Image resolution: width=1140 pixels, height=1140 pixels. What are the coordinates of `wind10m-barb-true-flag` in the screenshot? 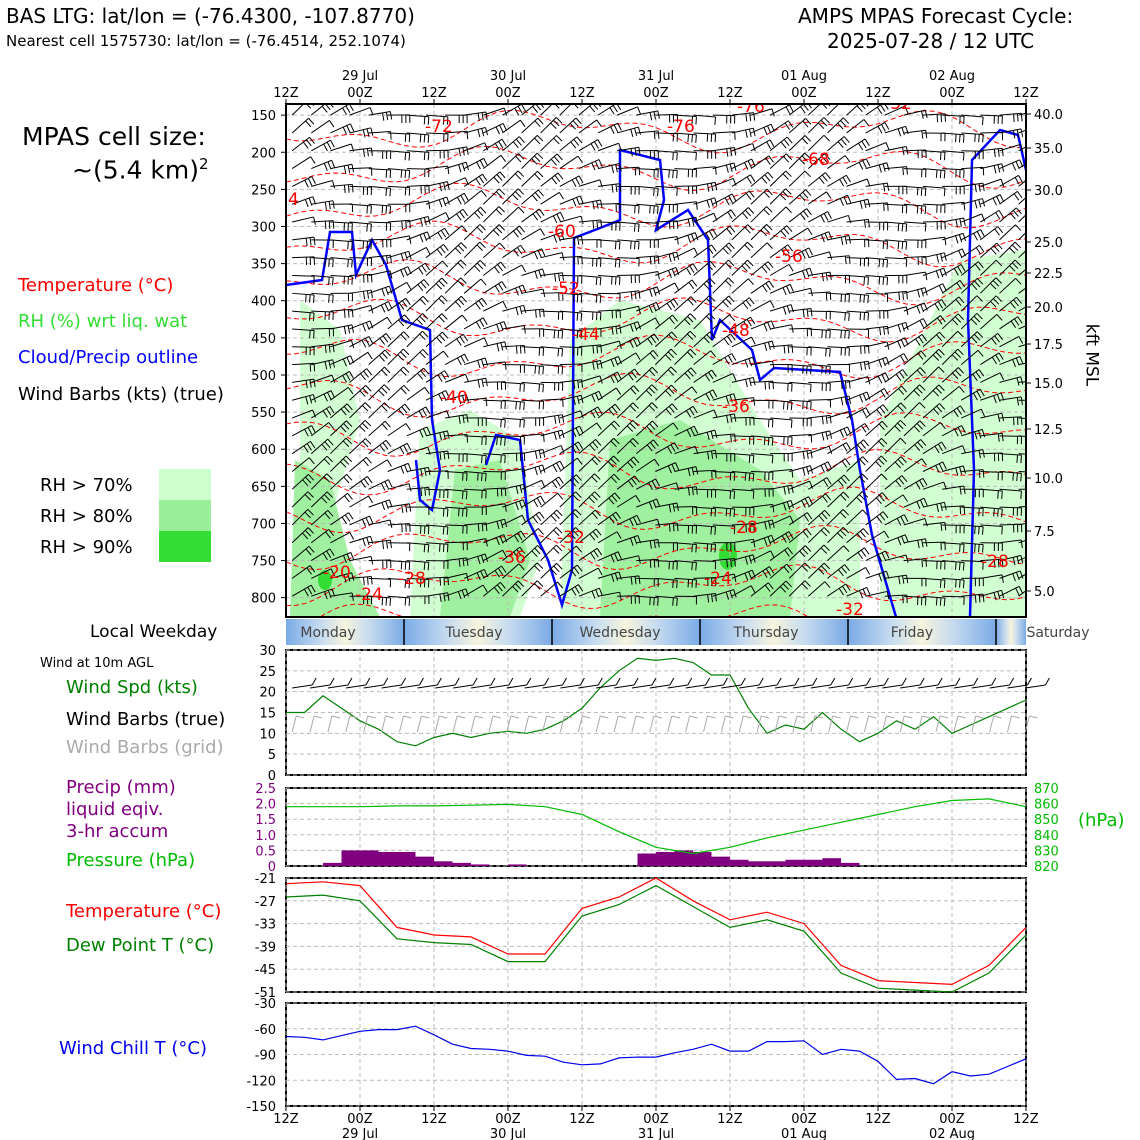 It's located at (314, 681).